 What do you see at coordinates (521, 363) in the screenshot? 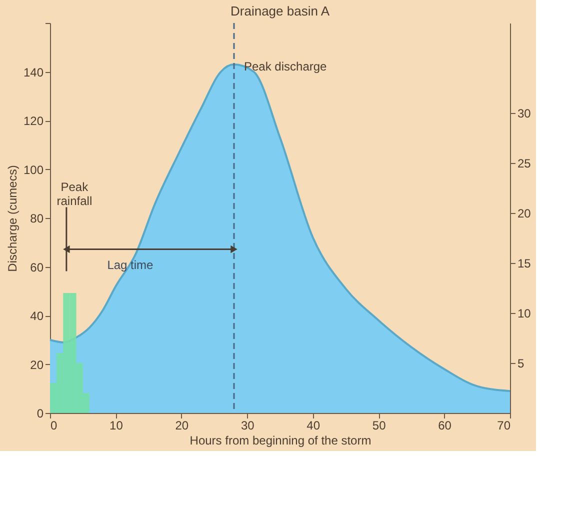
I see `y2-tick-label: 5` at bounding box center [521, 363].